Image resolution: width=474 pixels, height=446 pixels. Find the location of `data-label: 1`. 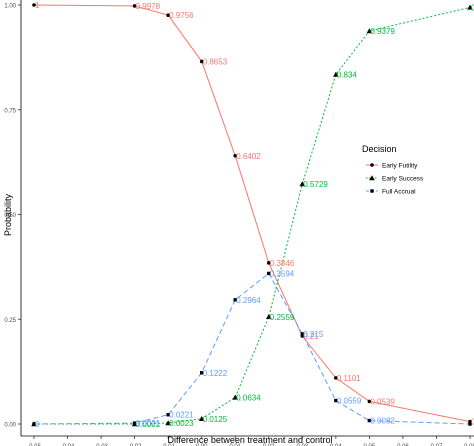

data-label: 1 is located at coordinates (37, 5).